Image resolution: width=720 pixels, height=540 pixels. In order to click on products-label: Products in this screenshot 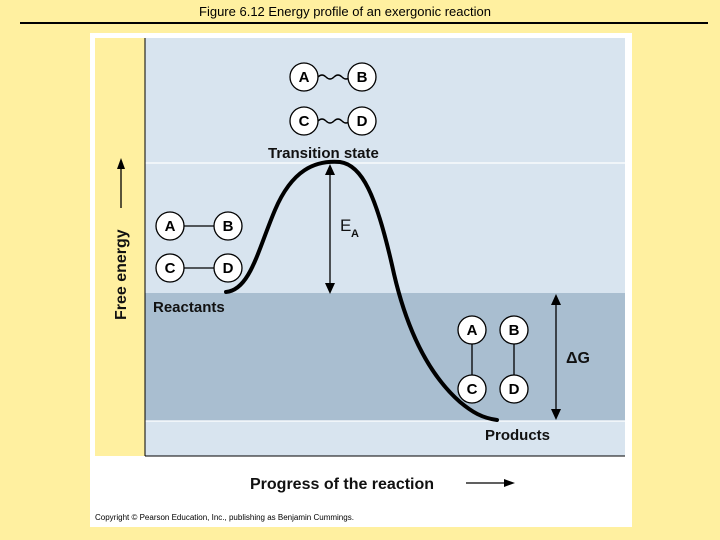, I will do `click(517, 435)`.